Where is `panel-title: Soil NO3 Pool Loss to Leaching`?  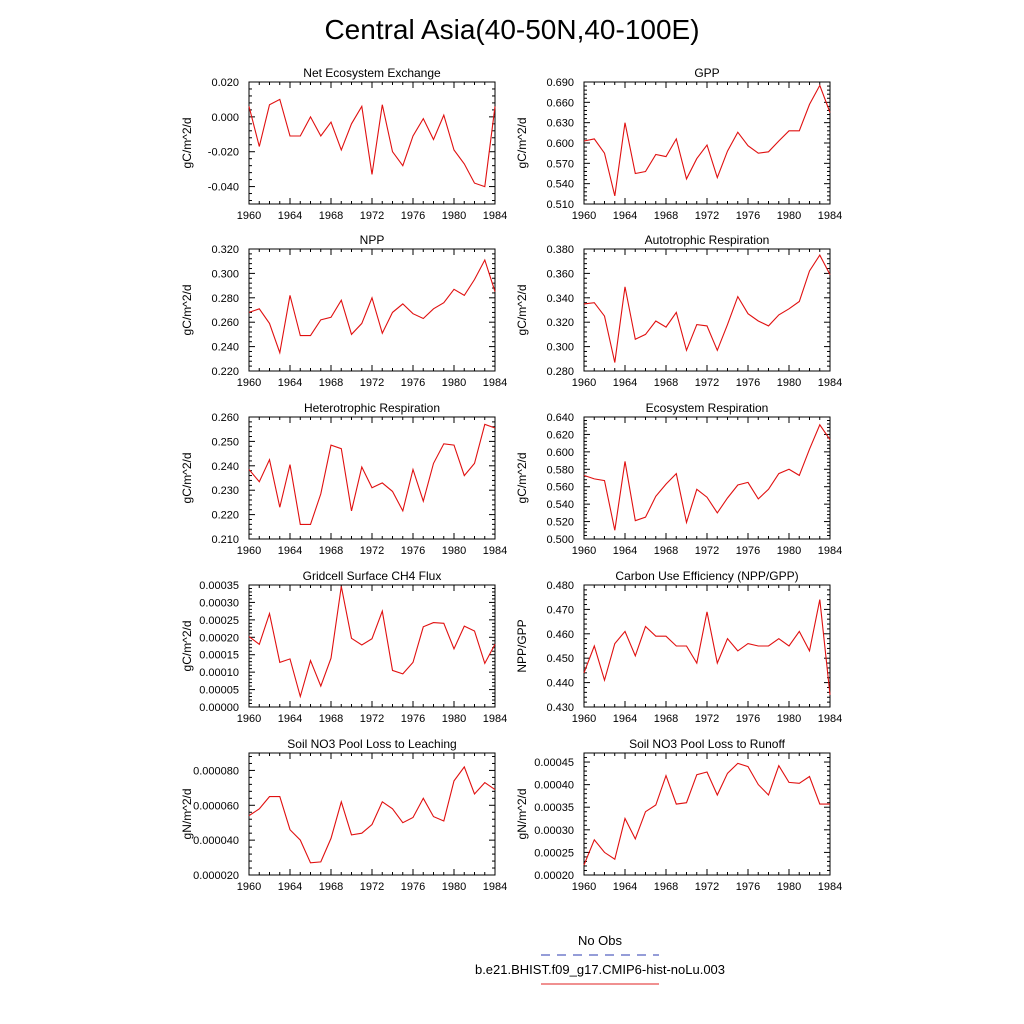
panel-title: Soil NO3 Pool Loss to Leaching is located at coordinates (371, 744).